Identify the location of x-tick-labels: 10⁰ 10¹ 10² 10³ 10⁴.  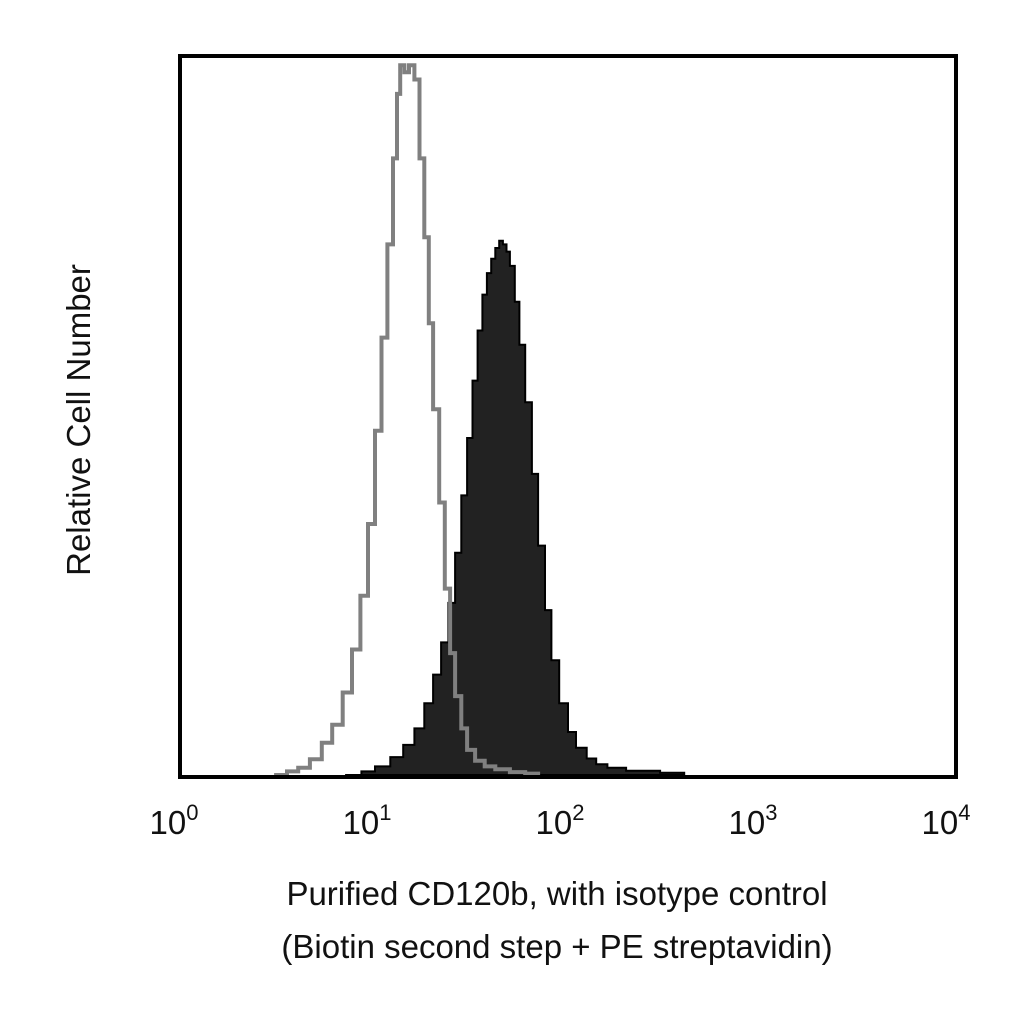
(560, 820).